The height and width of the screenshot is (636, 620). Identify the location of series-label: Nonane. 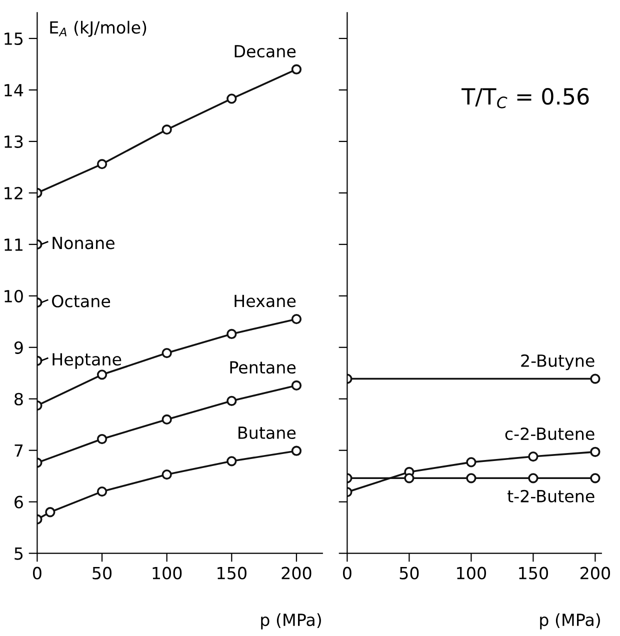
(83, 243).